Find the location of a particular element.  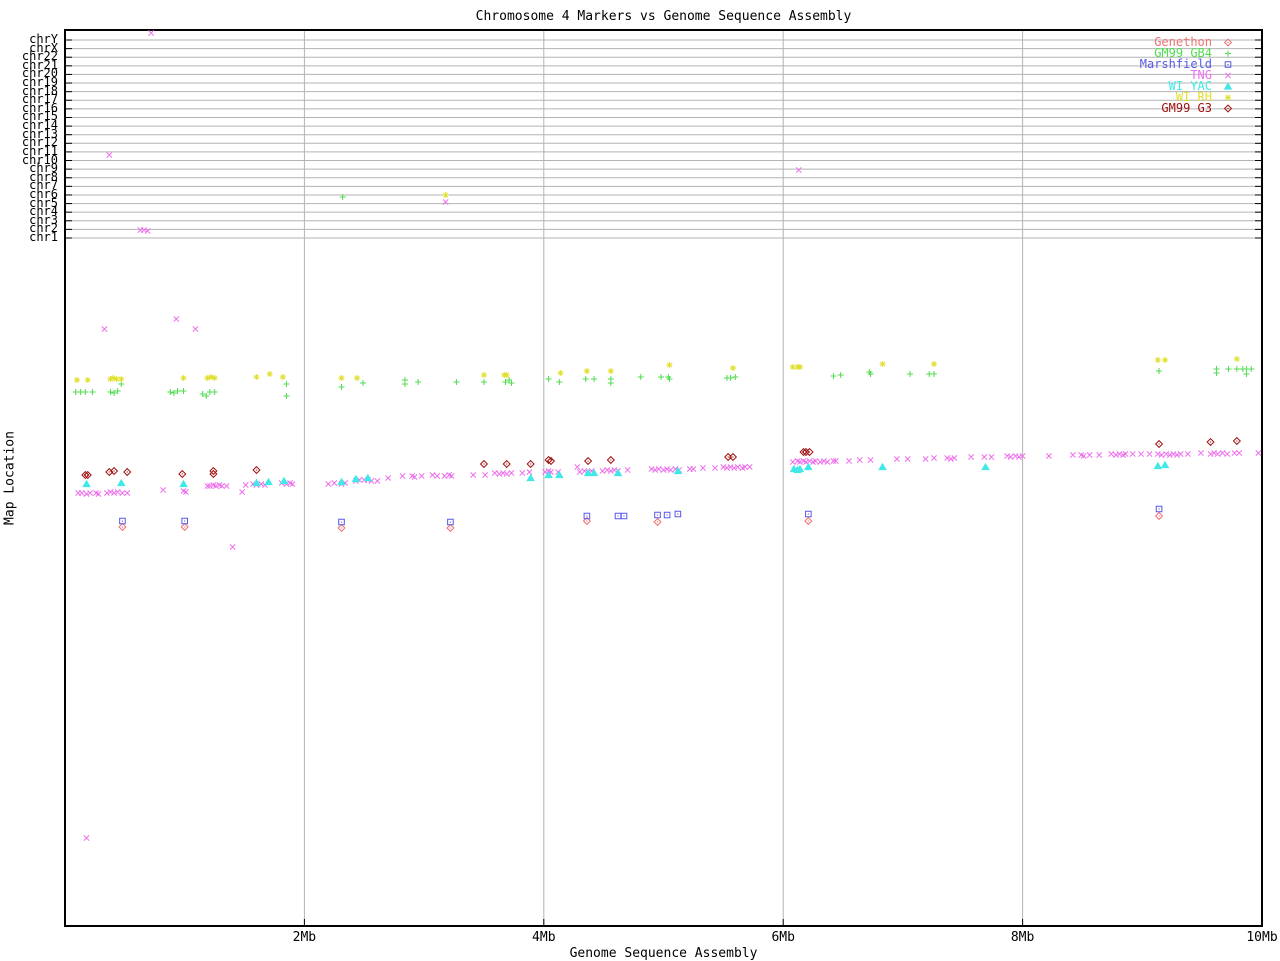

chromosome-label-chr7: chr7 is located at coordinates (43, 185).